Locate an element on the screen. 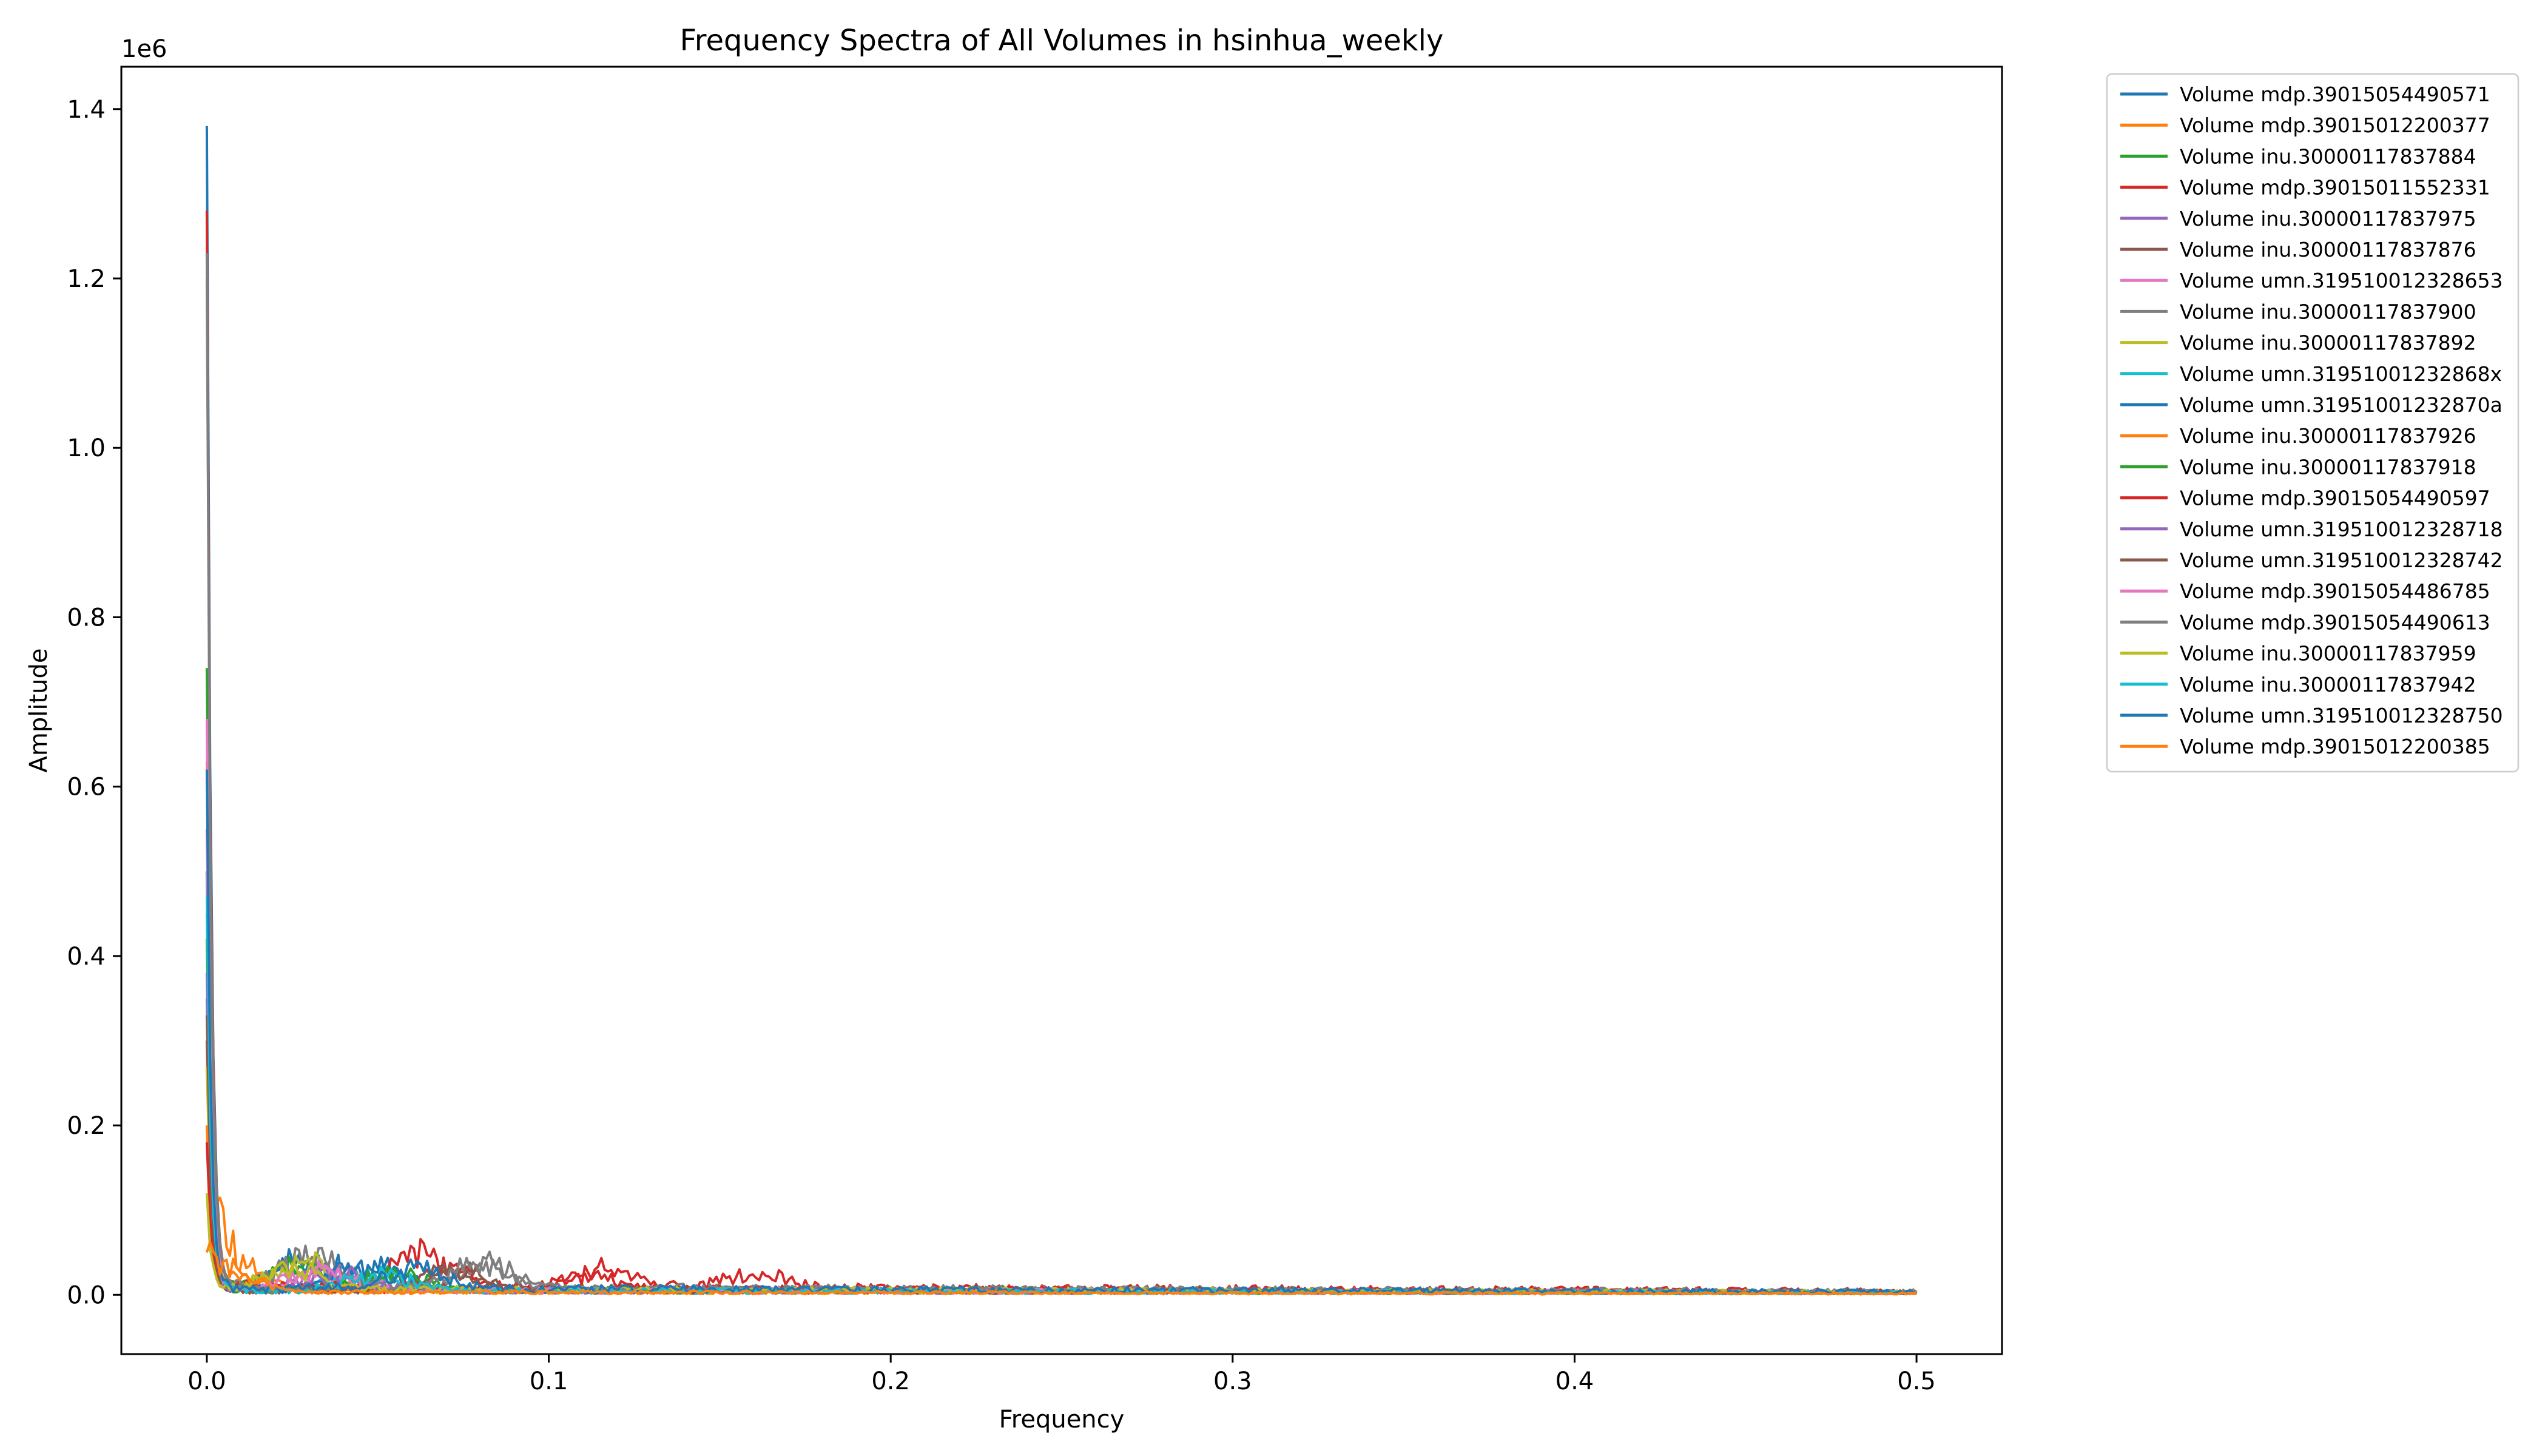 The image size is (2548, 1456). legend-entry: Volume umn.319510012328718 is located at coordinates (2311, 529).